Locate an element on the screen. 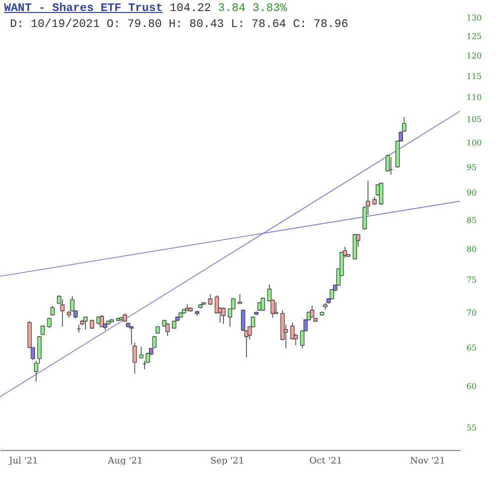  x-tick-label: Jul '21 is located at coordinates (23, 461).